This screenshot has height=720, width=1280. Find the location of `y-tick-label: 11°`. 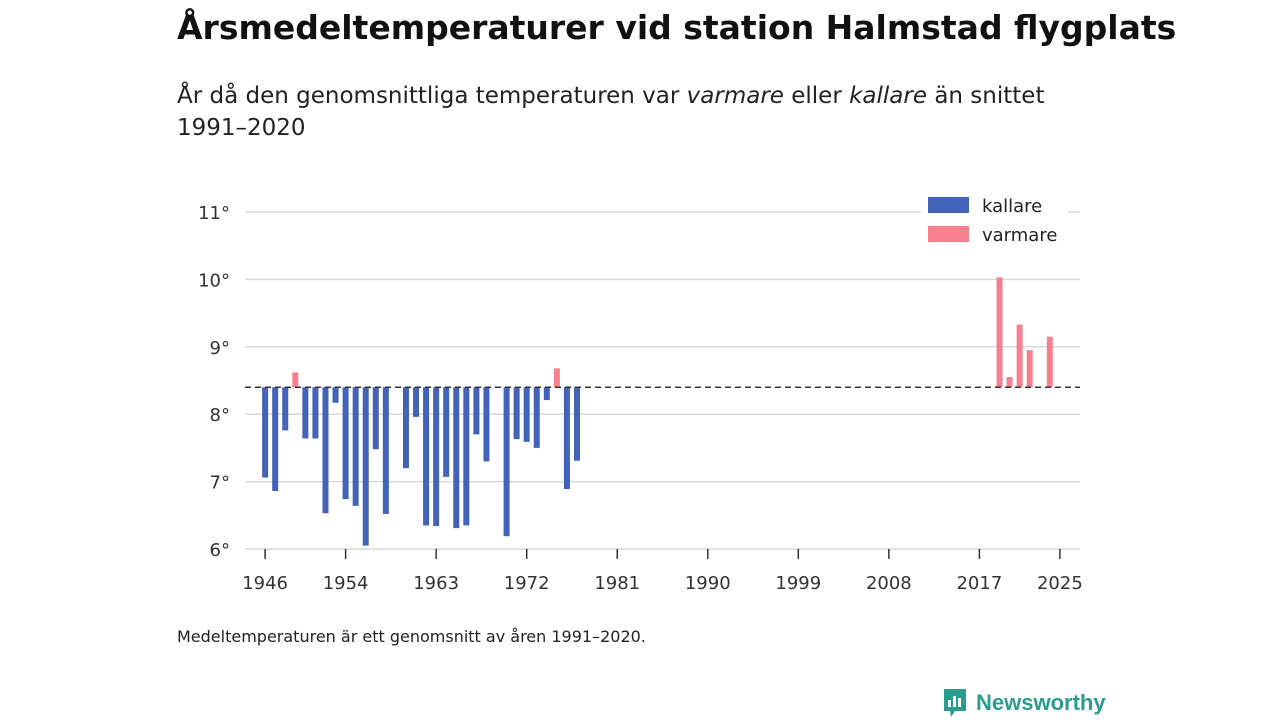

y-tick-label: 11° is located at coordinates (214, 213).